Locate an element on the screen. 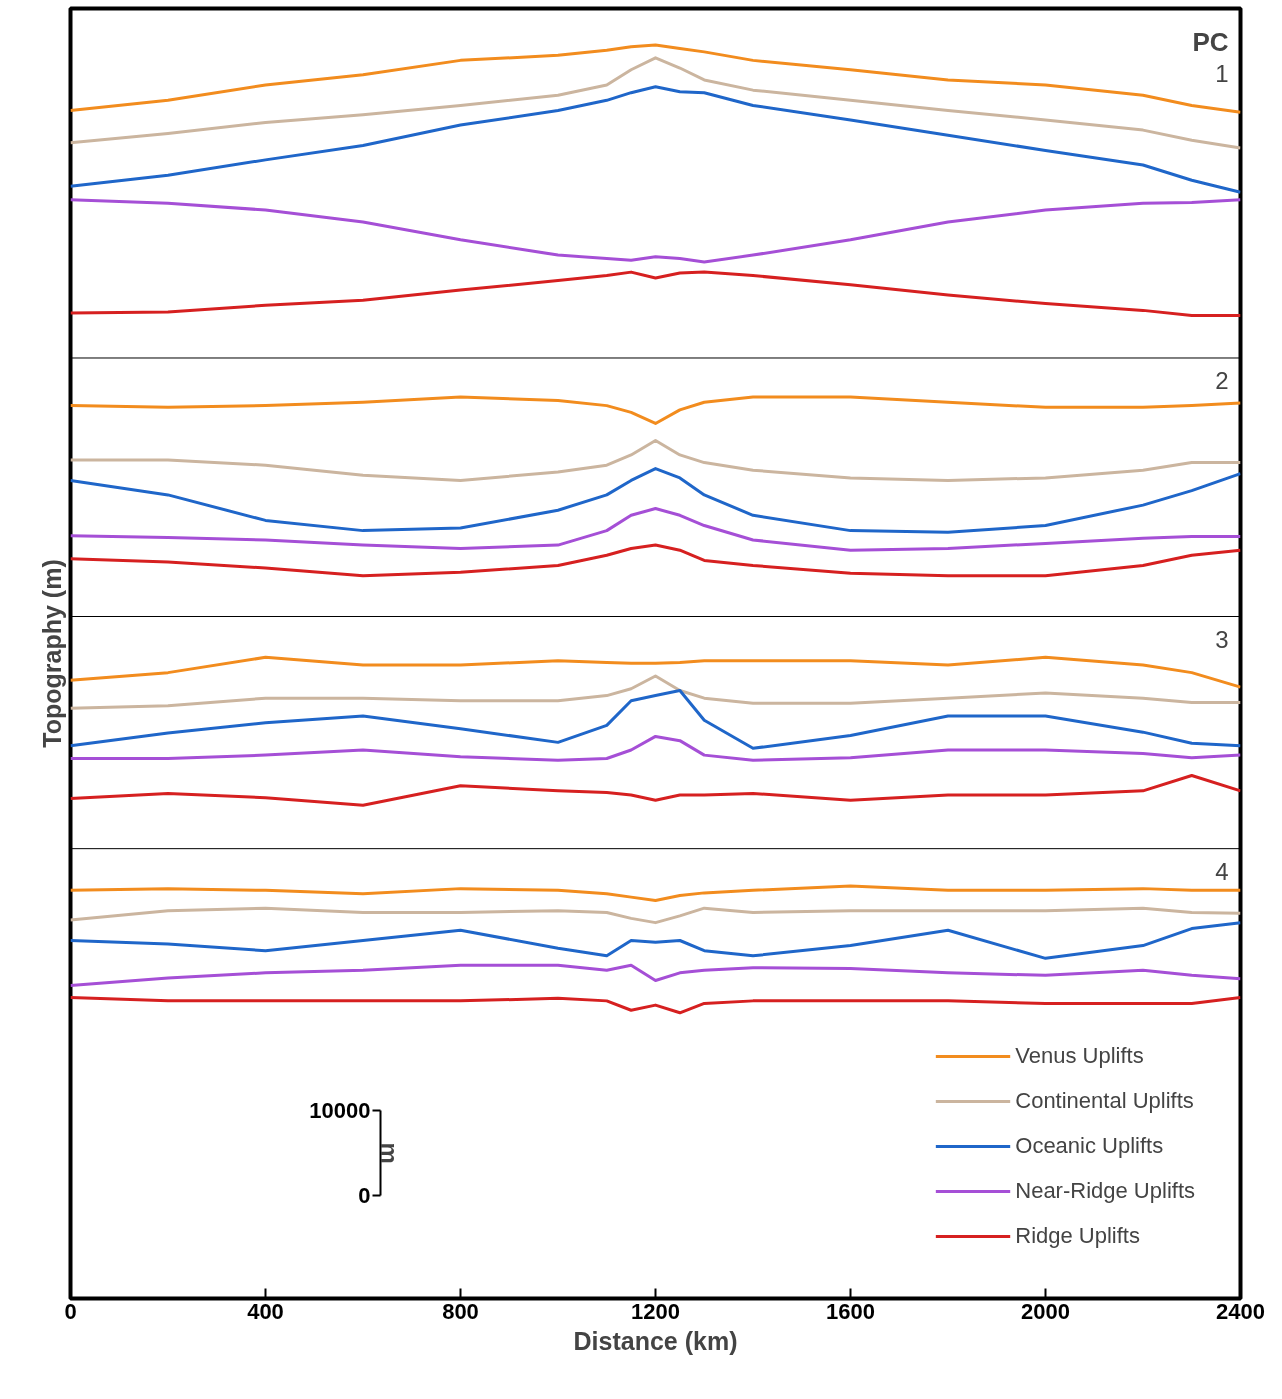 The image size is (1282, 1399). y-axis-title: Topography (m) is located at coordinates (51, 653).